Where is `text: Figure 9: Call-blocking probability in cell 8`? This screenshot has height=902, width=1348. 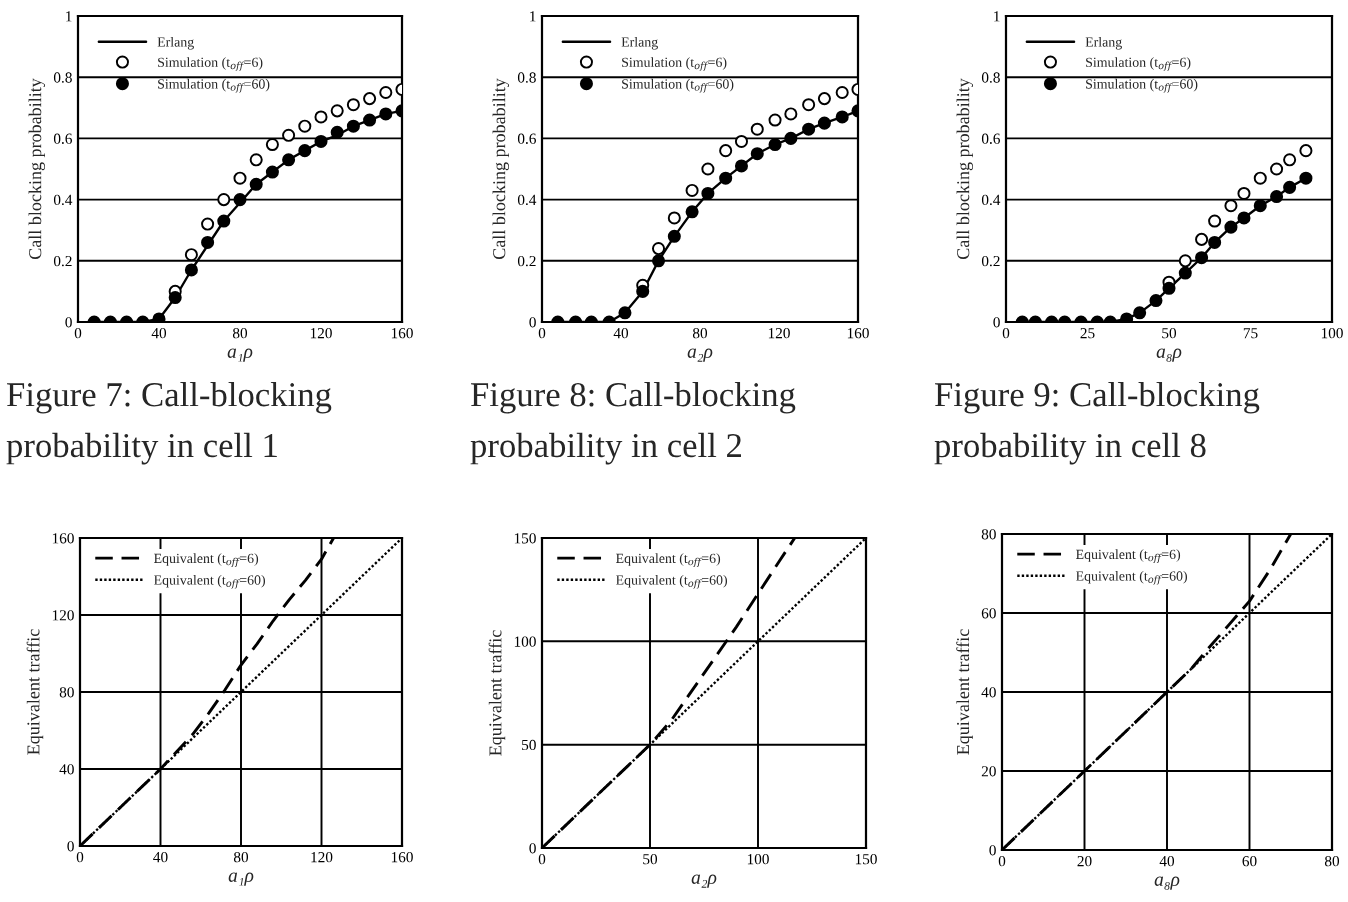
text: Figure 9: Call-blocking probability in cell 8 is located at coordinates (1097, 423).